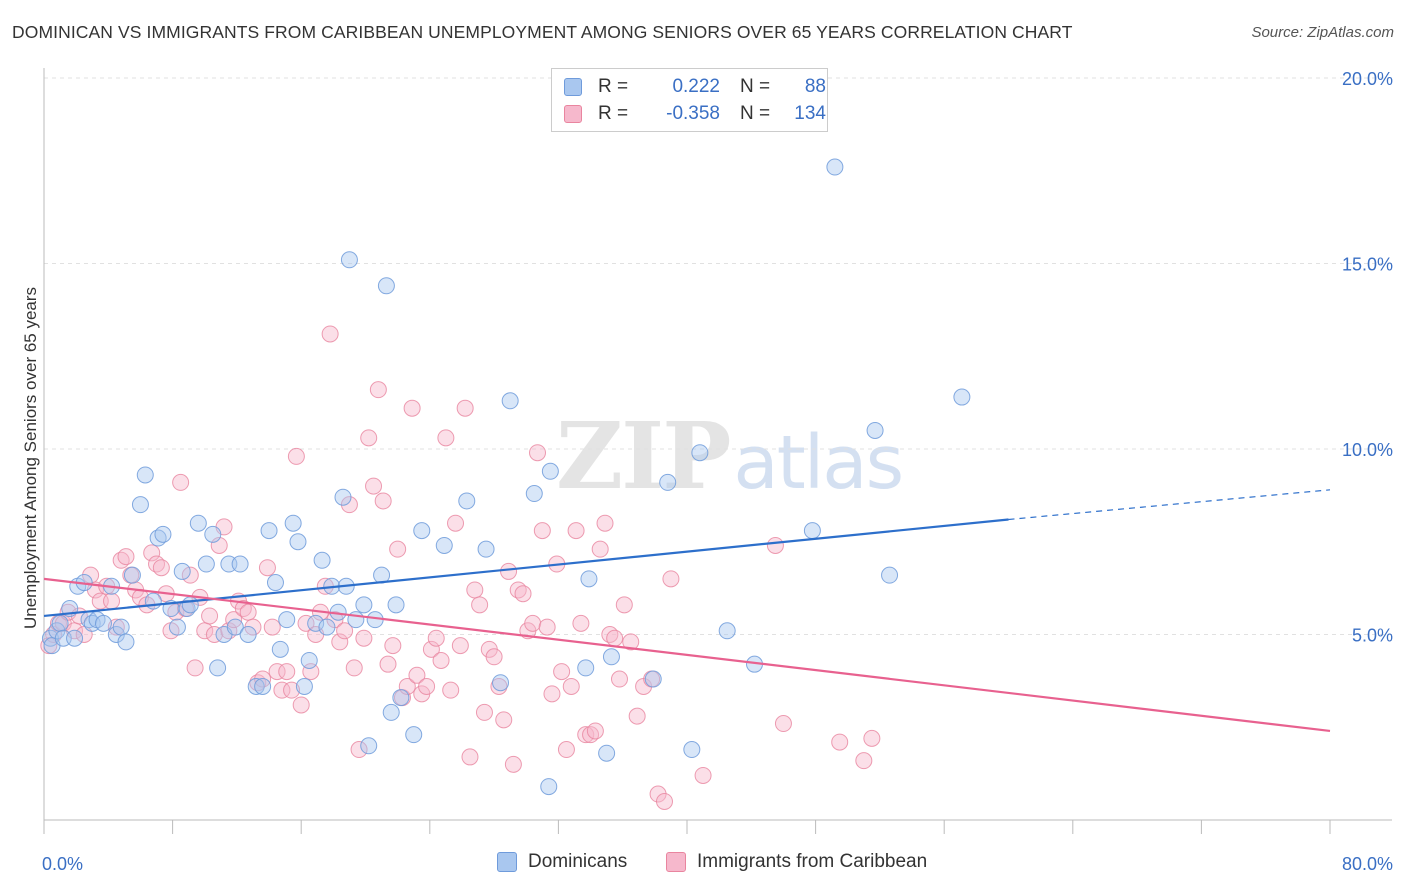  What do you see at coordinates (812, 861) in the screenshot?
I see `legend-label-immigrants: Immigrants from Caribbean` at bounding box center [812, 861].